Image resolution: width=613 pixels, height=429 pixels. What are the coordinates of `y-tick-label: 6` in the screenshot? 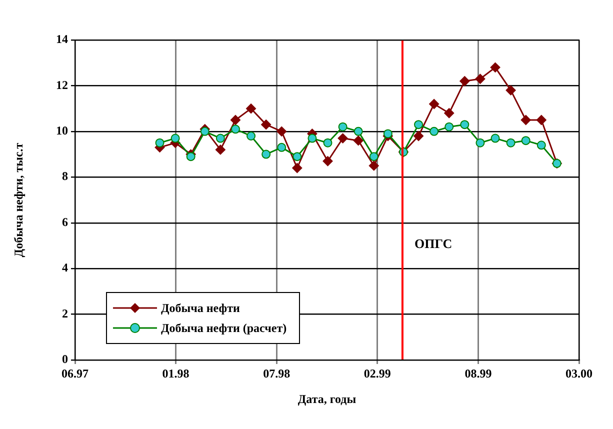 It's located at (65, 221).